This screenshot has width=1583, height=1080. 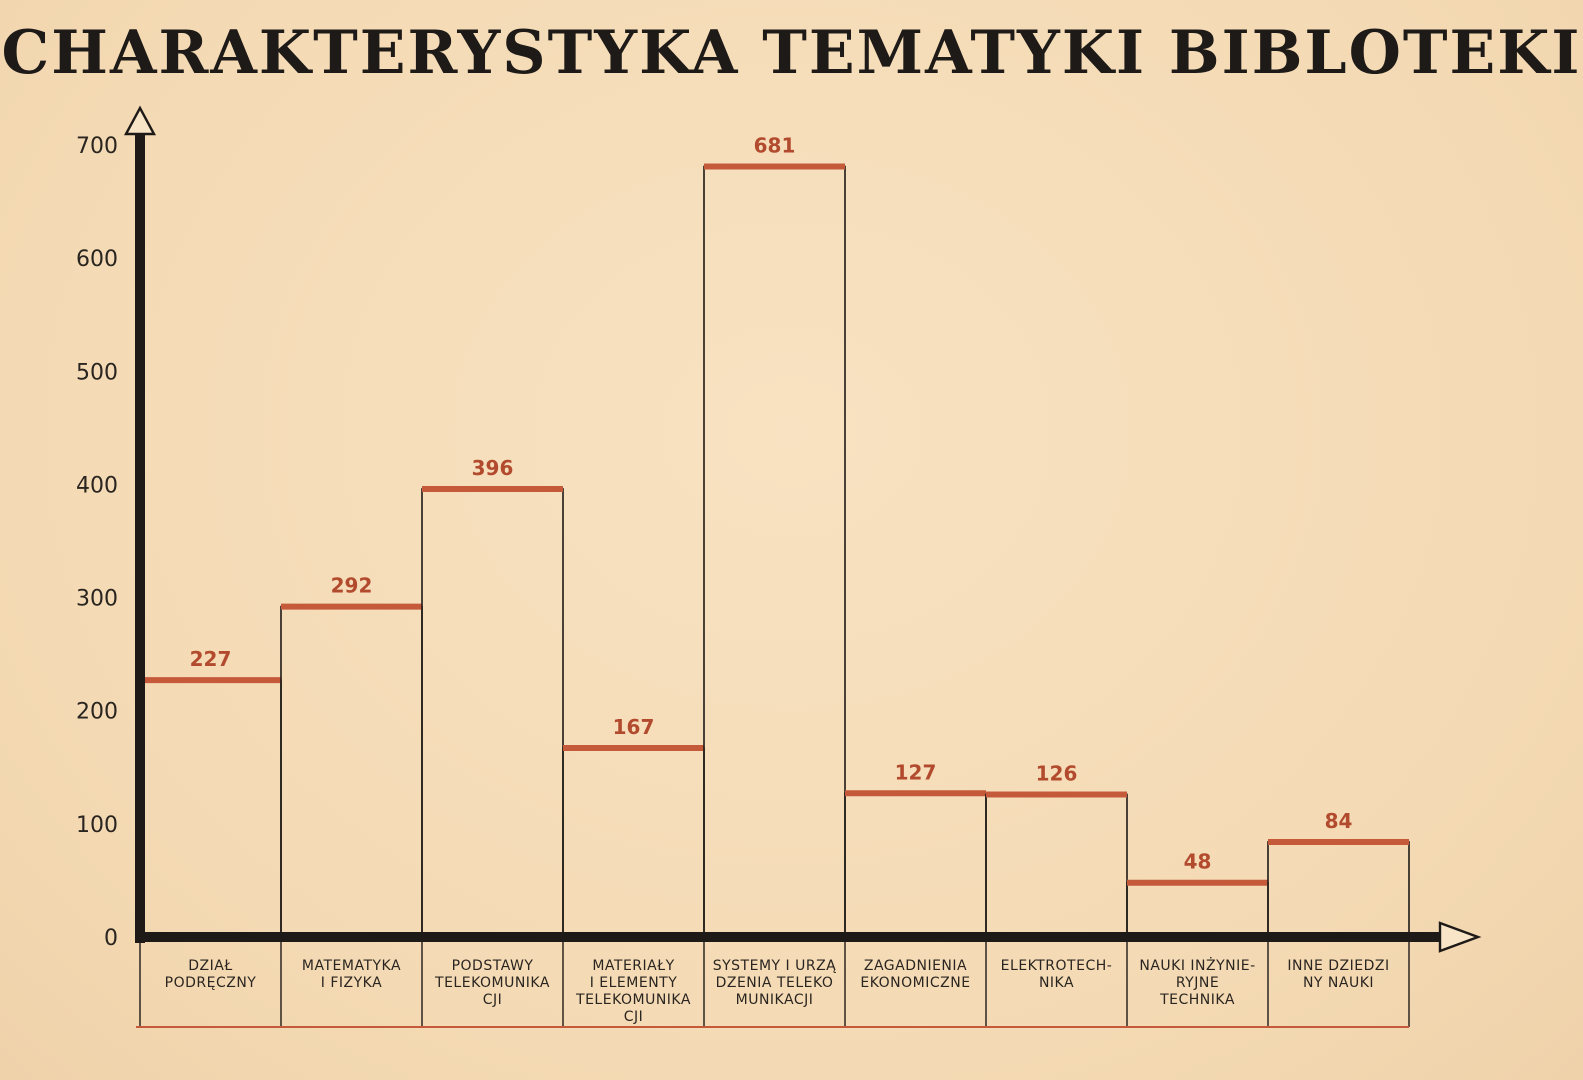 I want to click on category-label: MATEMATYKA I FIZYKA, so click(x=351, y=974).